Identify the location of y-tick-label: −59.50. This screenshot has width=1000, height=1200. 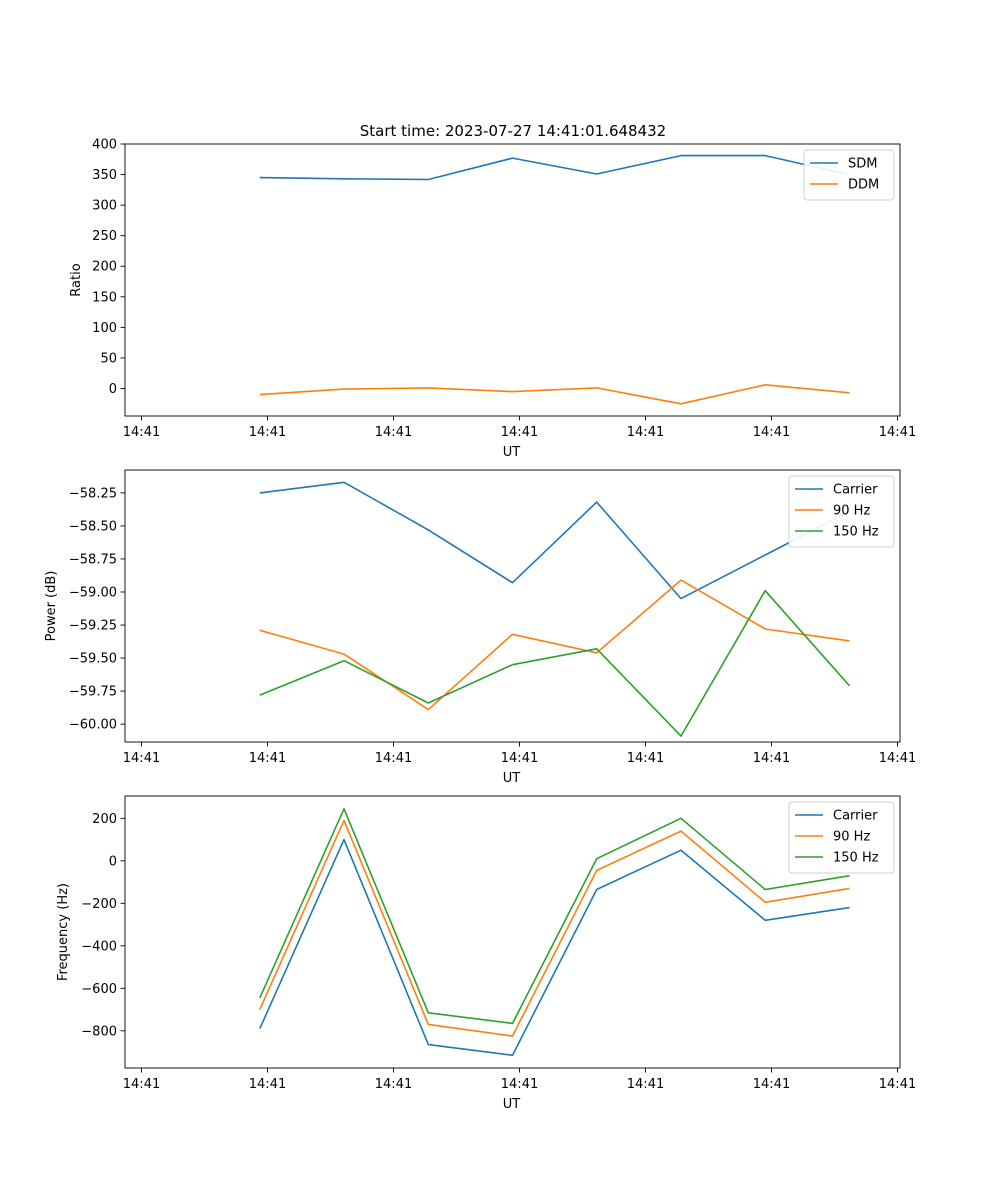
(93, 659).